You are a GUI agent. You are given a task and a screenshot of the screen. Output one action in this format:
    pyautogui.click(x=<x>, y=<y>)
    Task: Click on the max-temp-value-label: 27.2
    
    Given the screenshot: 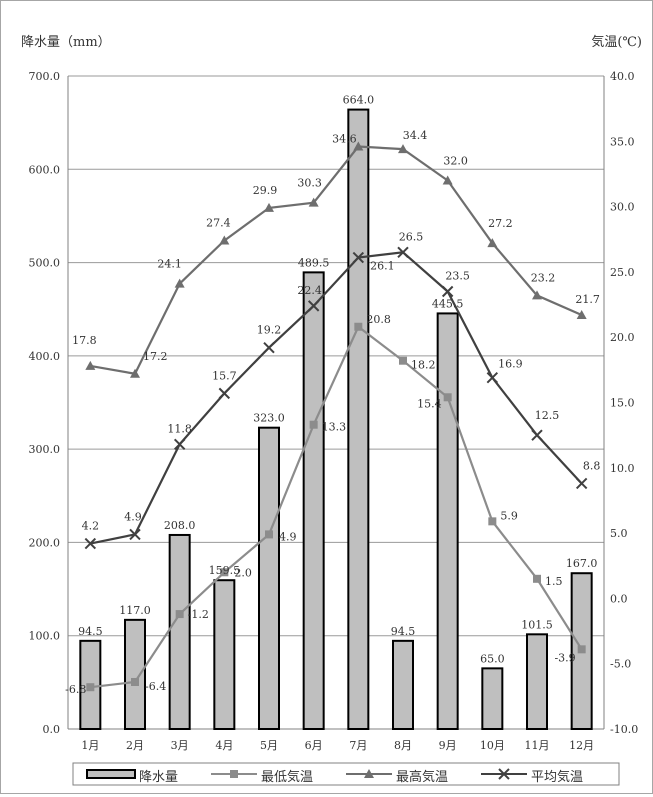 What is the action you would take?
    pyautogui.click(x=500, y=223)
    